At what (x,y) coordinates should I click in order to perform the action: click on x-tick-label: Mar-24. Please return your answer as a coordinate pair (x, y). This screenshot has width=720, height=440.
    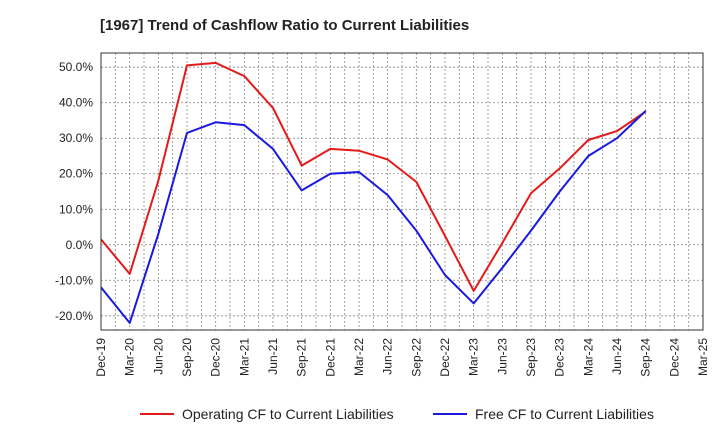
    Looking at the image, I should click on (588, 357).